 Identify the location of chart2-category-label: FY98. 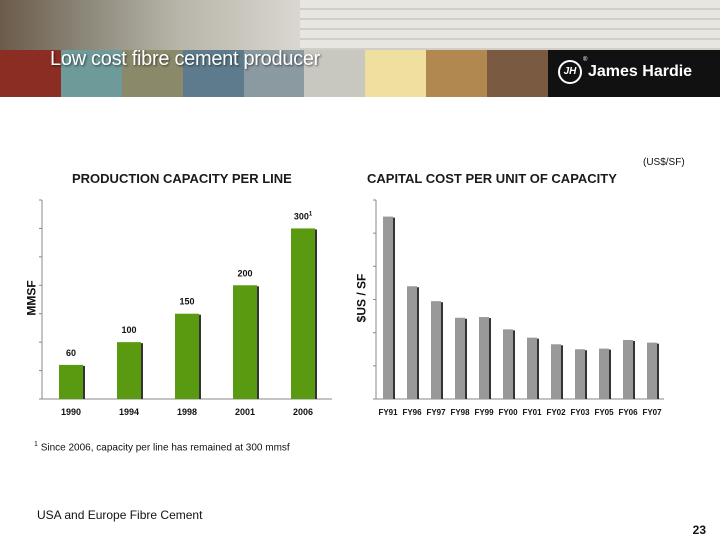
(460, 412).